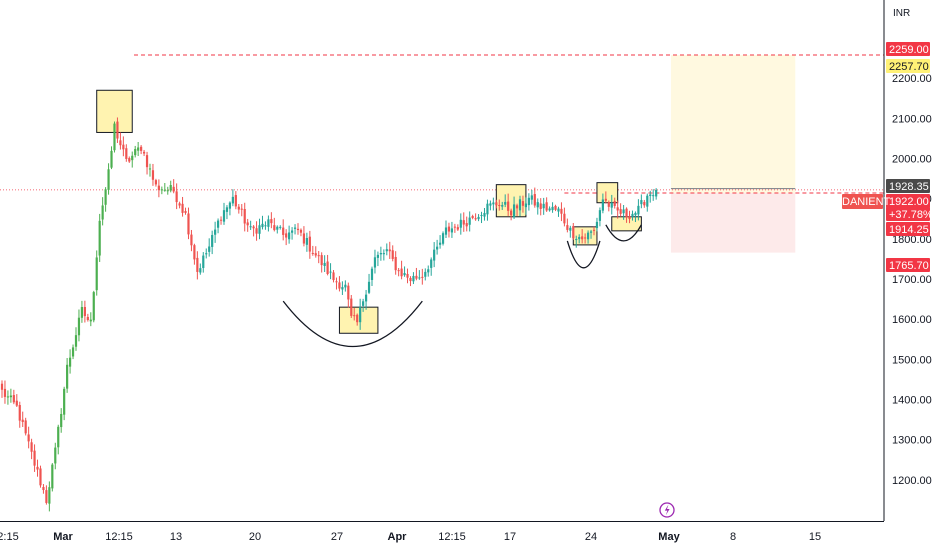 The width and height of the screenshot is (932, 550). Describe the element at coordinates (410, 537) in the screenshot. I see `x-axis-ticks: 2:15 Mar 12:15 13 20 27 Apr 12:15 17 24 May 8 15` at that location.